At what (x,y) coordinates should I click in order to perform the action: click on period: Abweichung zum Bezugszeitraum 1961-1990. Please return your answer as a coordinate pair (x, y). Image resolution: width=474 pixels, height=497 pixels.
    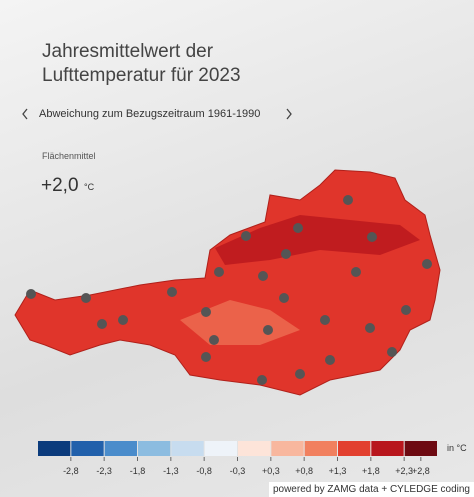
    Looking at the image, I should click on (150, 114).